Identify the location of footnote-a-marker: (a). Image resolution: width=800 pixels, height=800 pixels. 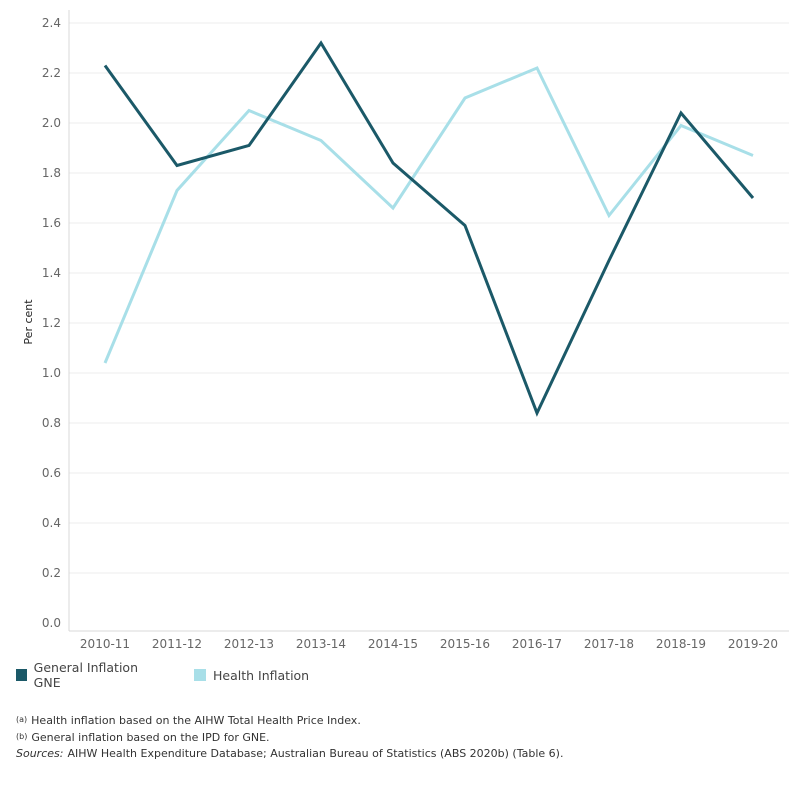
(22, 719).